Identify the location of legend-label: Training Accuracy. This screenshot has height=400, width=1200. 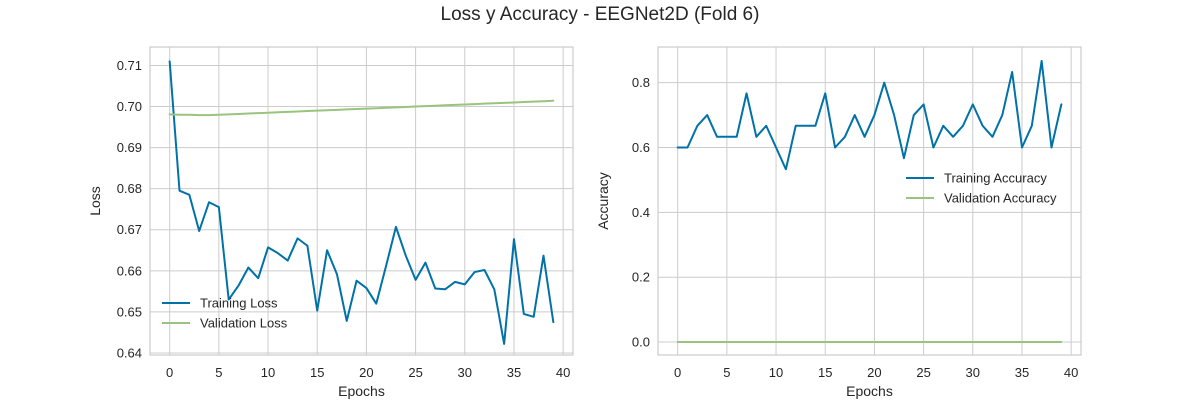
(995, 178).